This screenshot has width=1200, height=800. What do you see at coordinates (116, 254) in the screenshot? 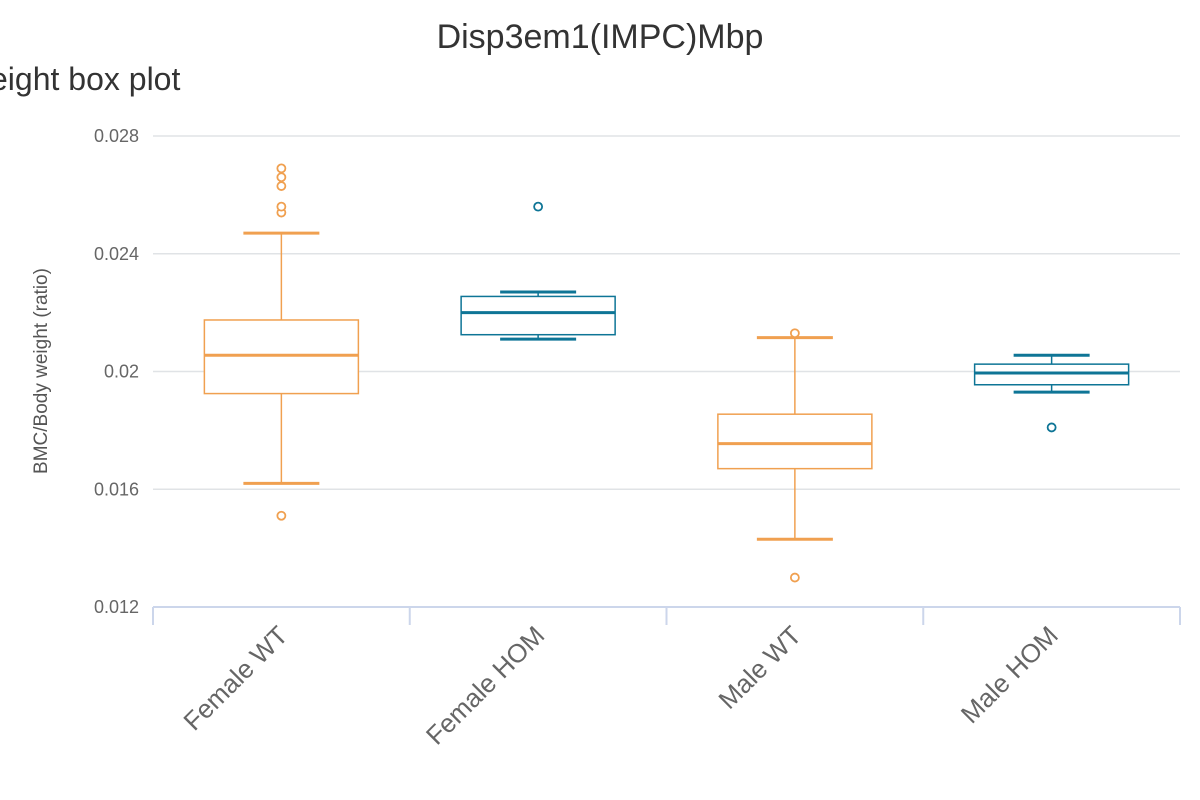
I see `y-tick-label: 0.024` at bounding box center [116, 254].